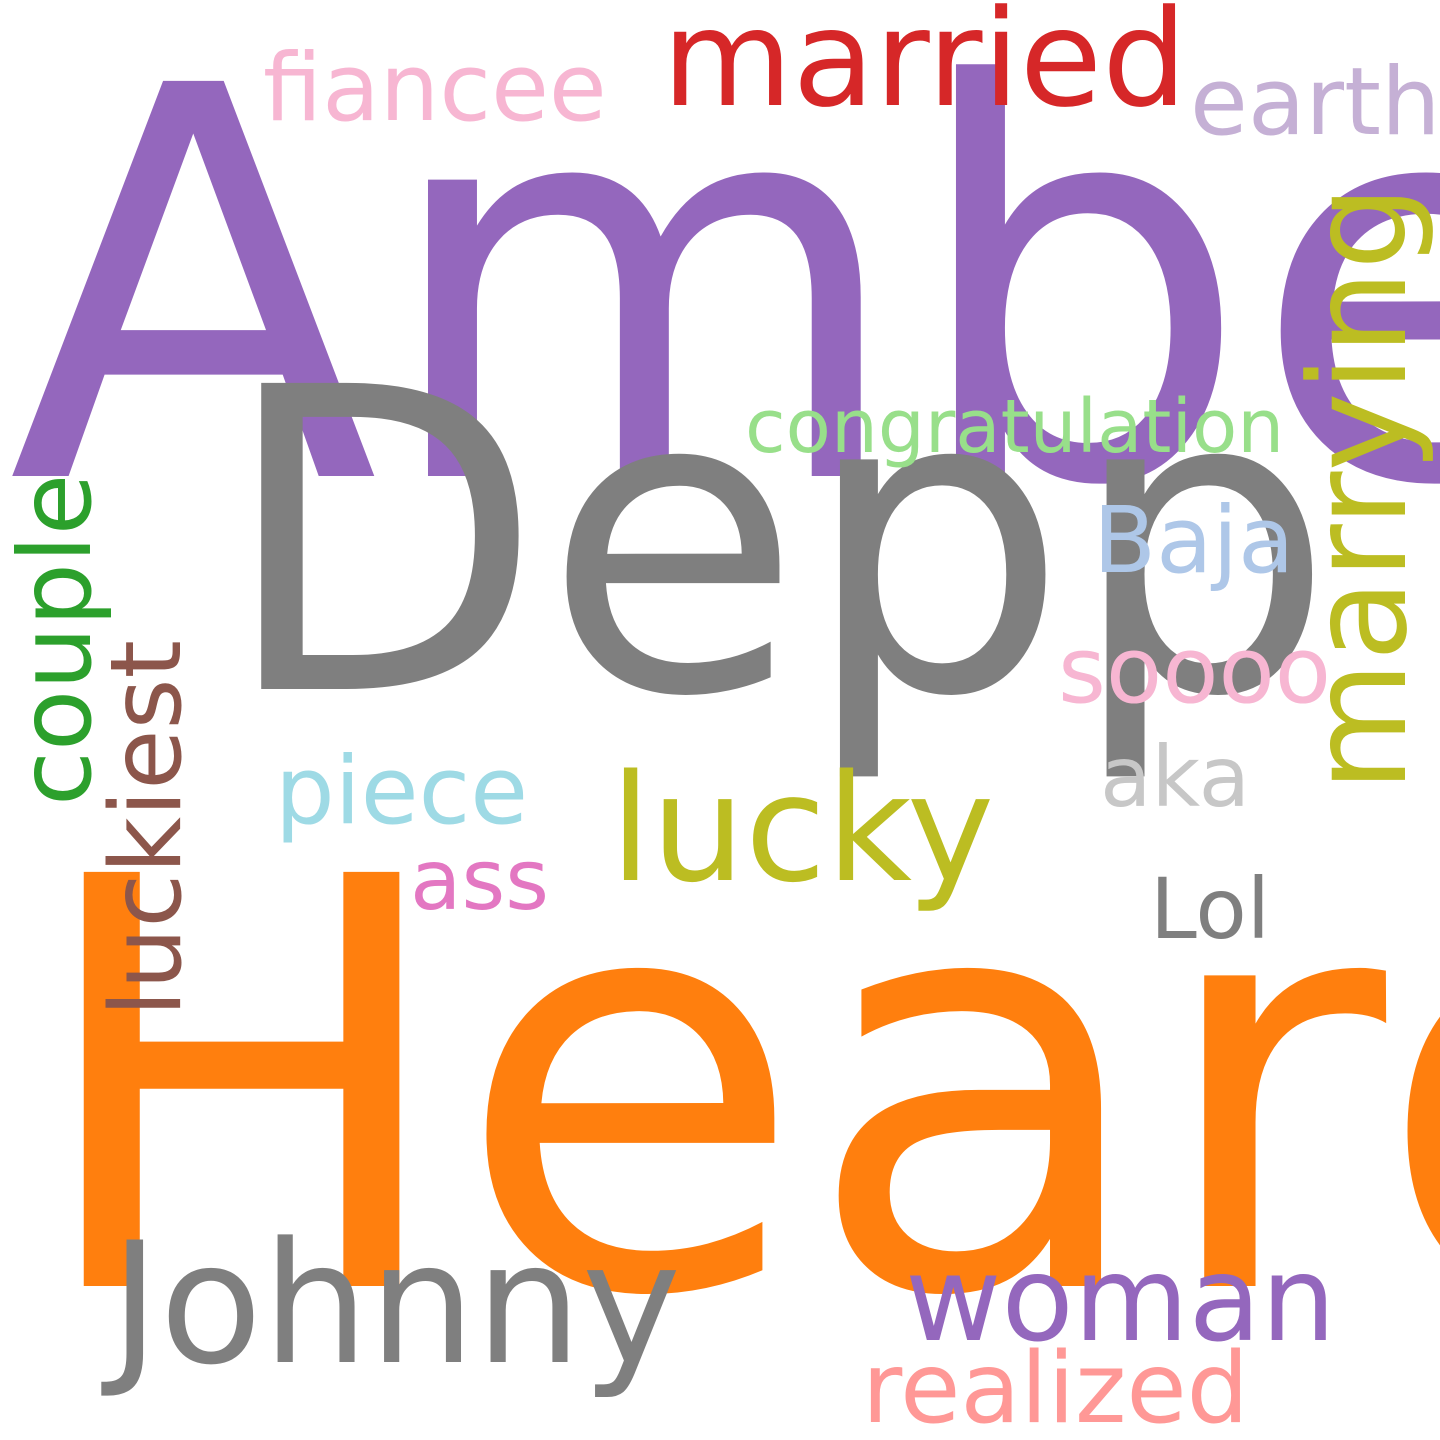  What do you see at coordinates (1120, 1299) in the screenshot?
I see `word-woman: woman` at bounding box center [1120, 1299].